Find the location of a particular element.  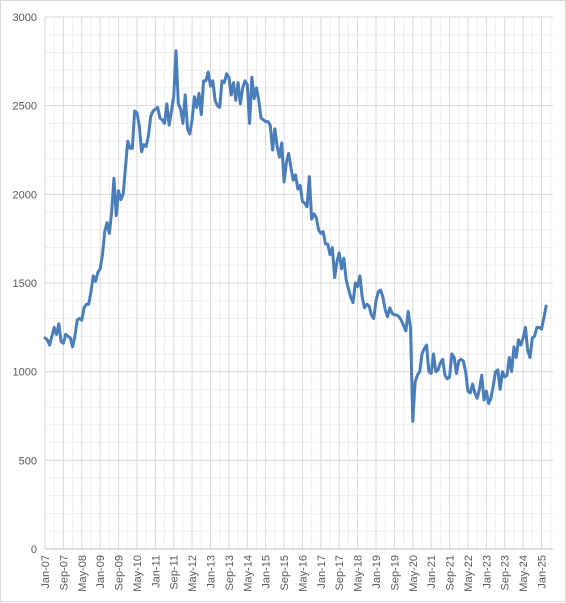

y-tick-label: 0 is located at coordinates (34, 550).